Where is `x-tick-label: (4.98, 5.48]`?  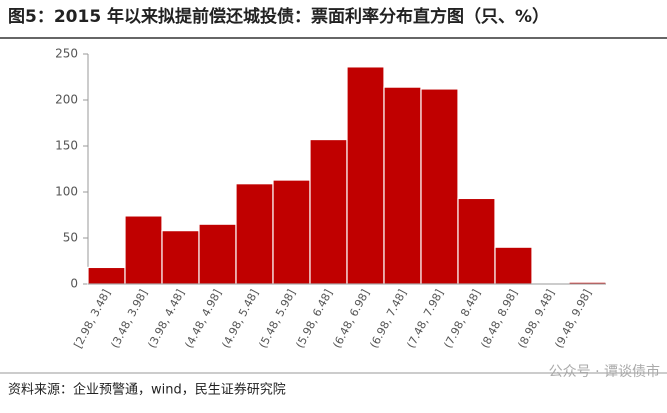 x-tick-label: (4.98, 5.48] is located at coordinates (240, 318).